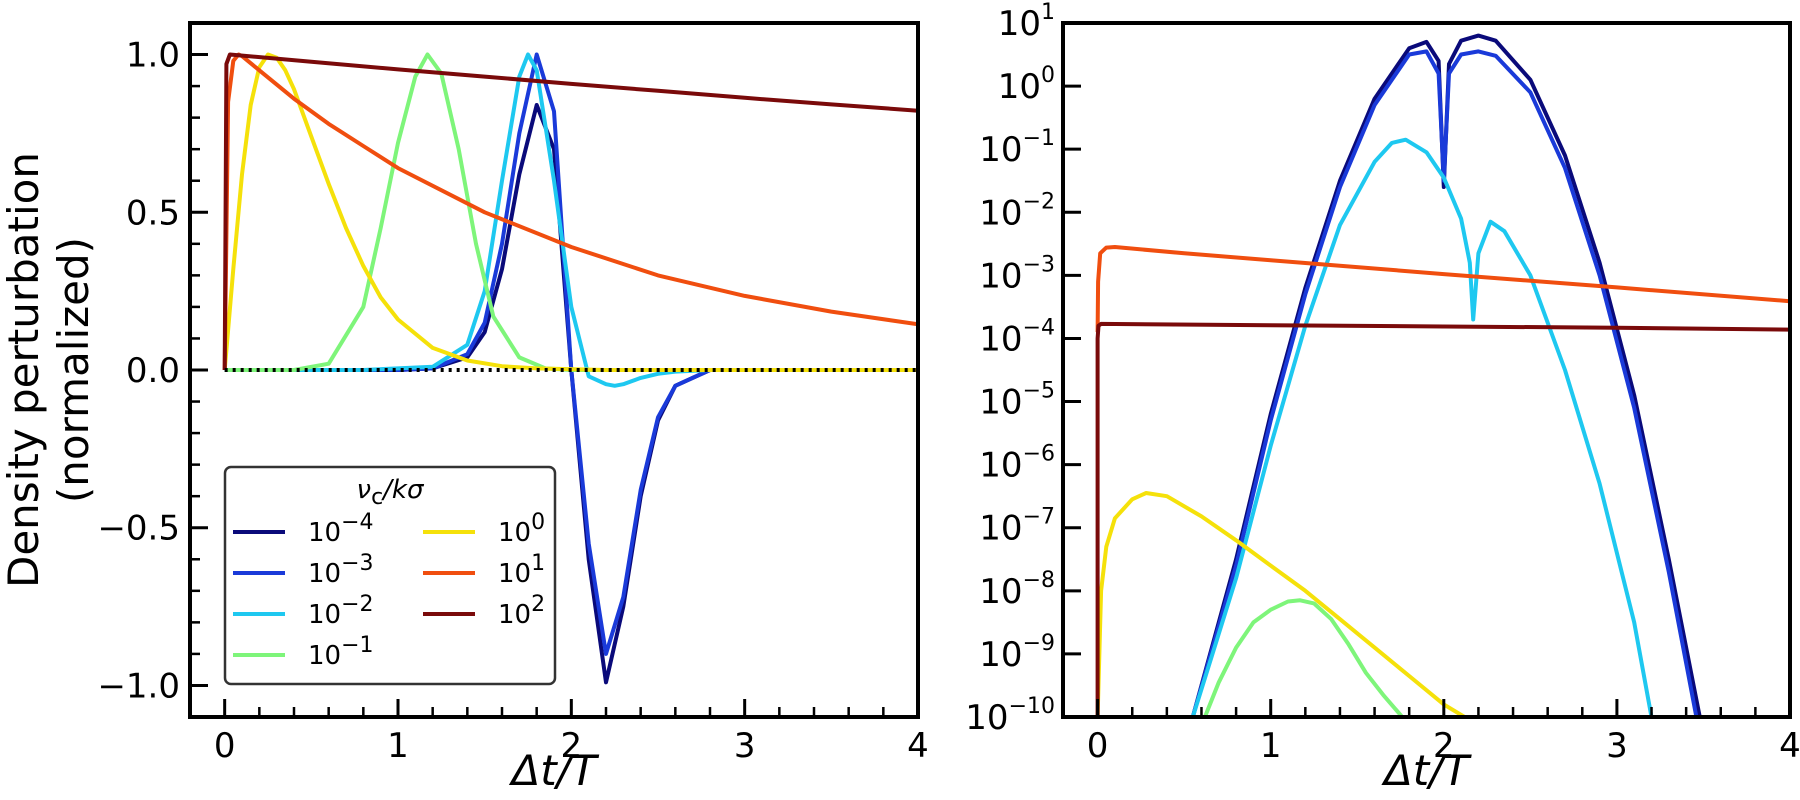 This screenshot has width=1800, height=800. What do you see at coordinates (1017, 464) in the screenshot?
I see `right-y-tick-label: 10⁻⁶` at bounding box center [1017, 464].